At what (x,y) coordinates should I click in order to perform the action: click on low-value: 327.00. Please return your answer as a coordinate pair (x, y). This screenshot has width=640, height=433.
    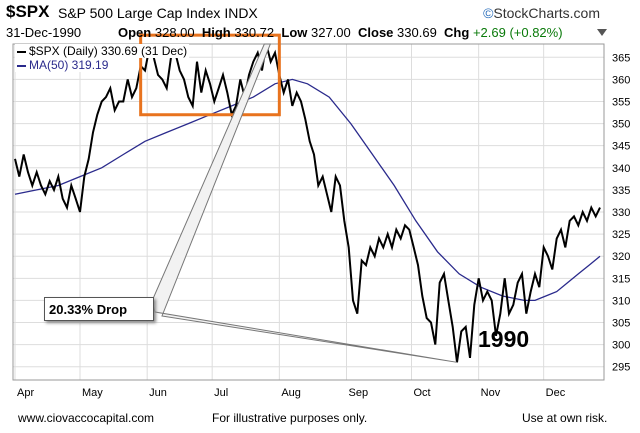
    Looking at the image, I should click on (331, 32).